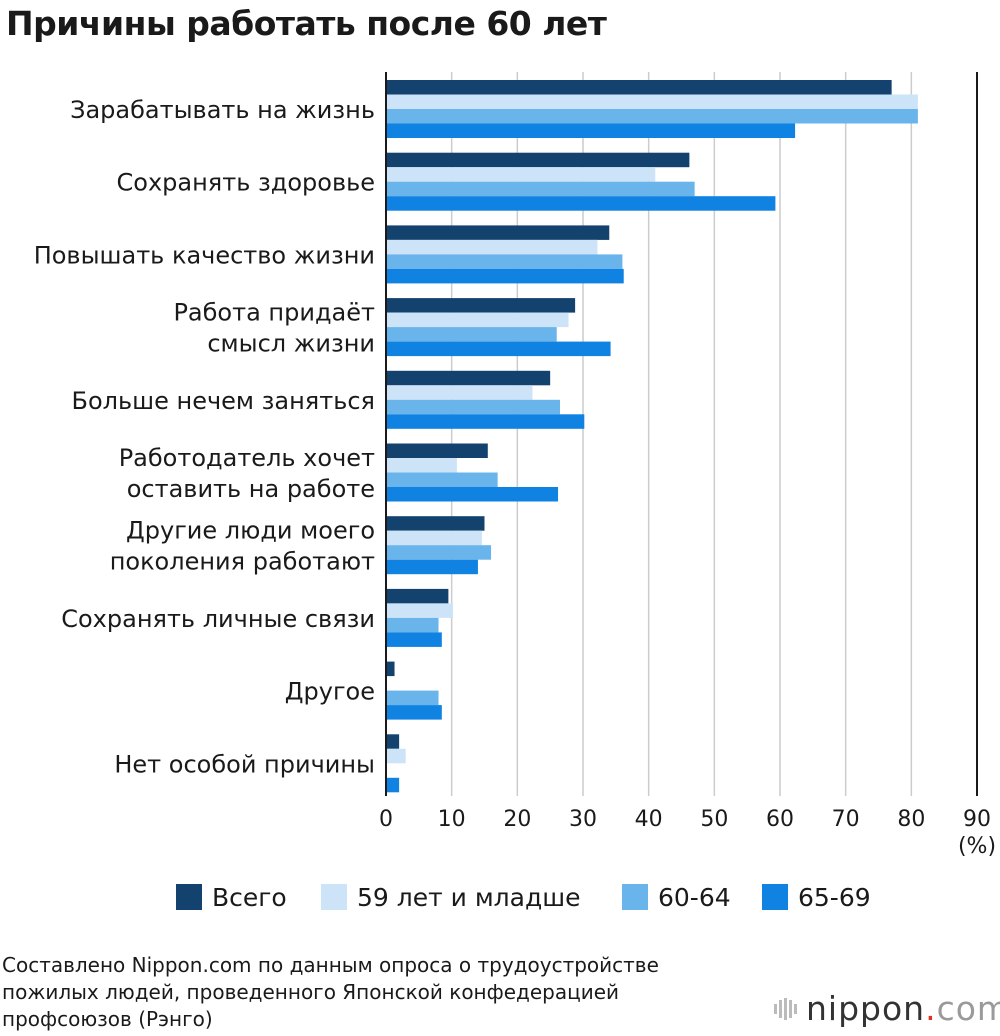  I want to click on x-tick-label: 50, so click(714, 819).